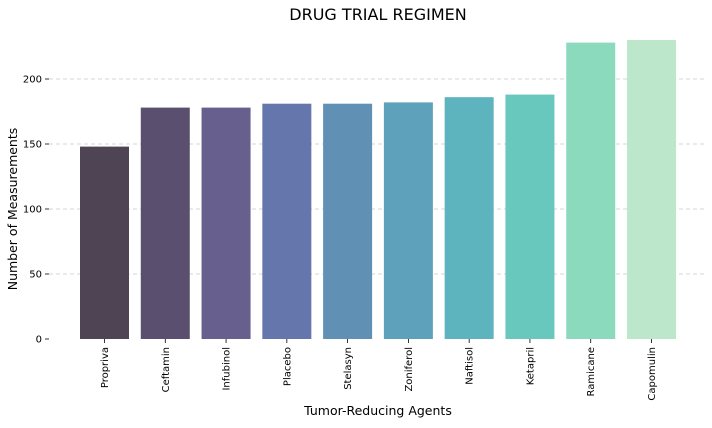 The height and width of the screenshot is (428, 712). Describe the element at coordinates (287, 221) in the screenshot. I see `bar-placebo` at that location.